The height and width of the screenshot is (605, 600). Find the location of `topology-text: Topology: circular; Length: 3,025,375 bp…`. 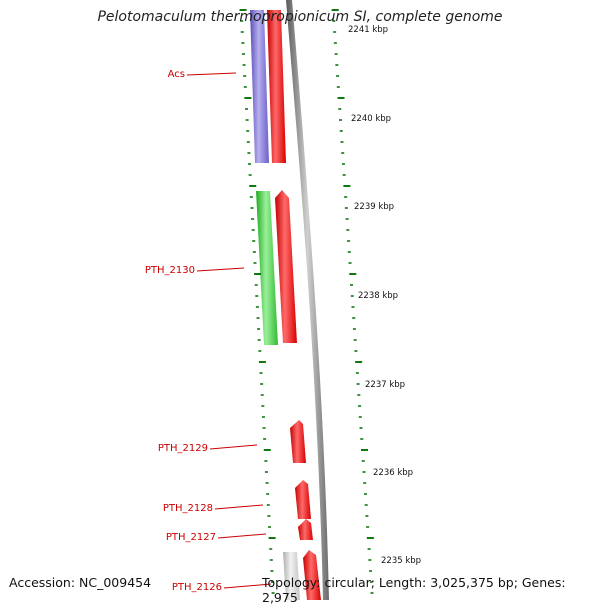

topology-text: Topology: circular; Length: 3,025,375 bp… is located at coordinates (414, 590).